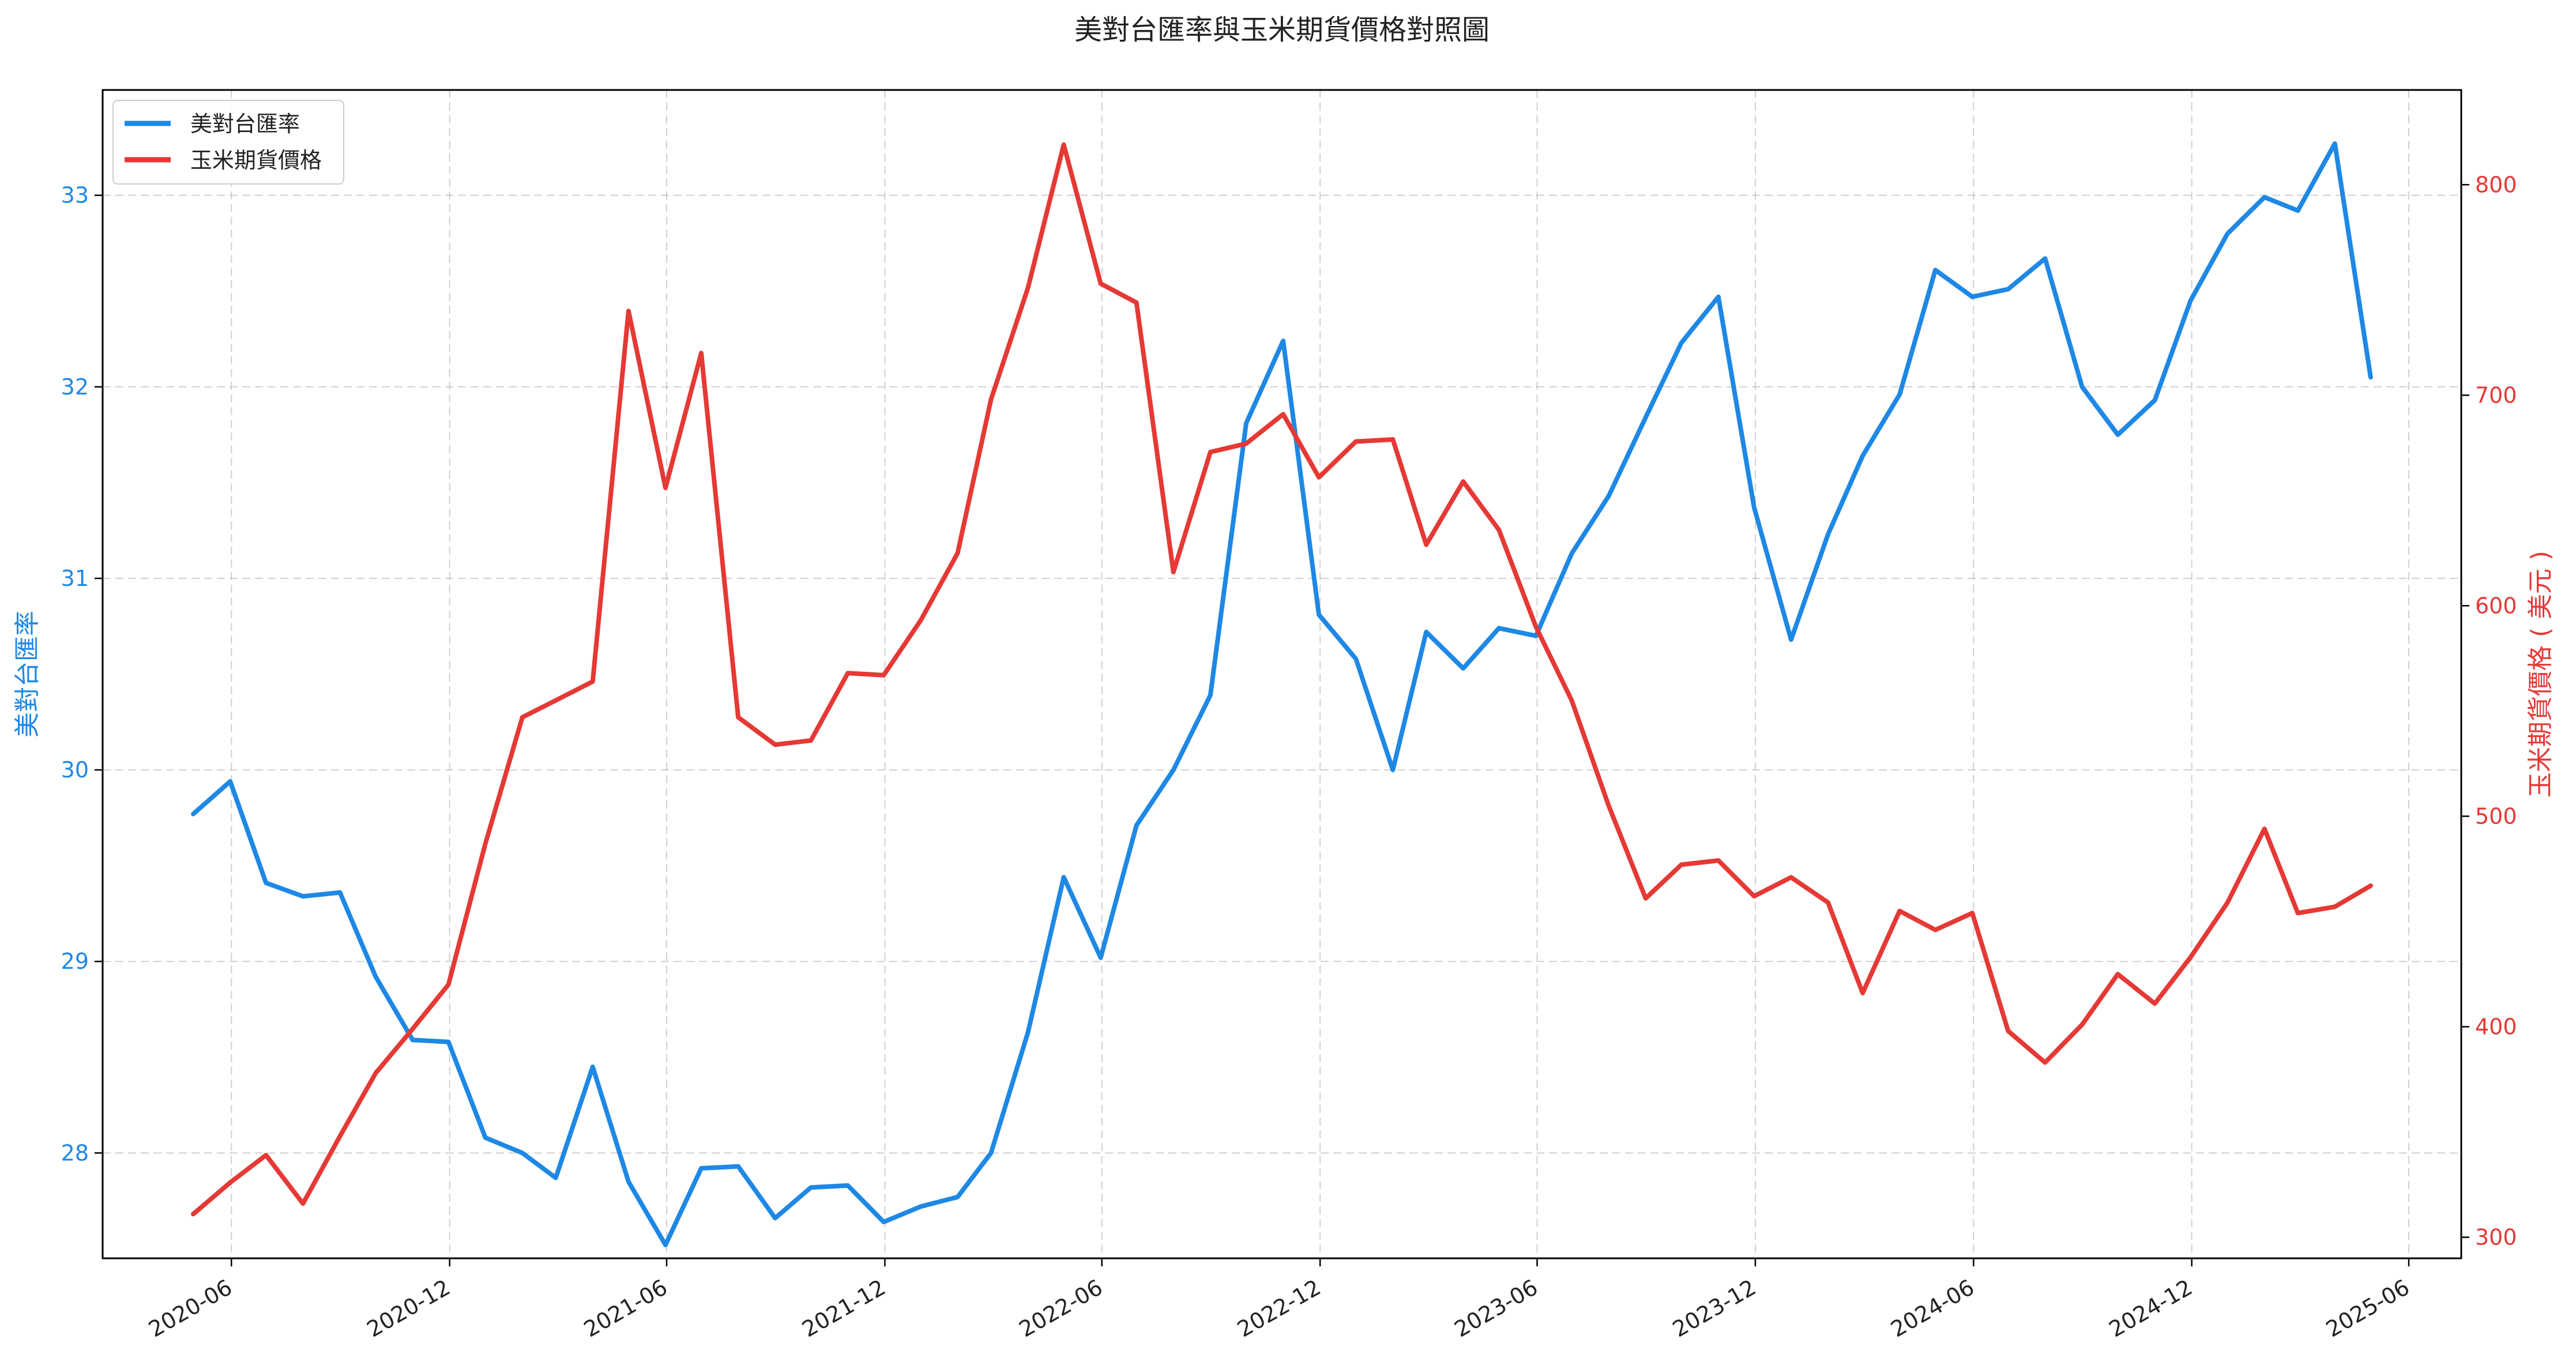  What do you see at coordinates (82, 674) in the screenshot?
I see `left-y-axis: 28 29 30 31 32 33` at bounding box center [82, 674].